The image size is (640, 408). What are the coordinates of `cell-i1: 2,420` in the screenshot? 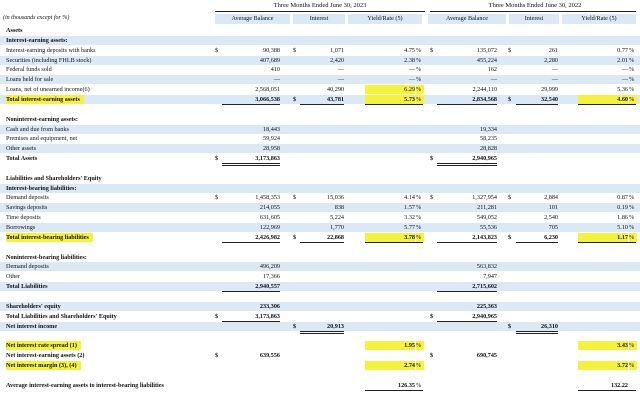 It's located at (337, 60).